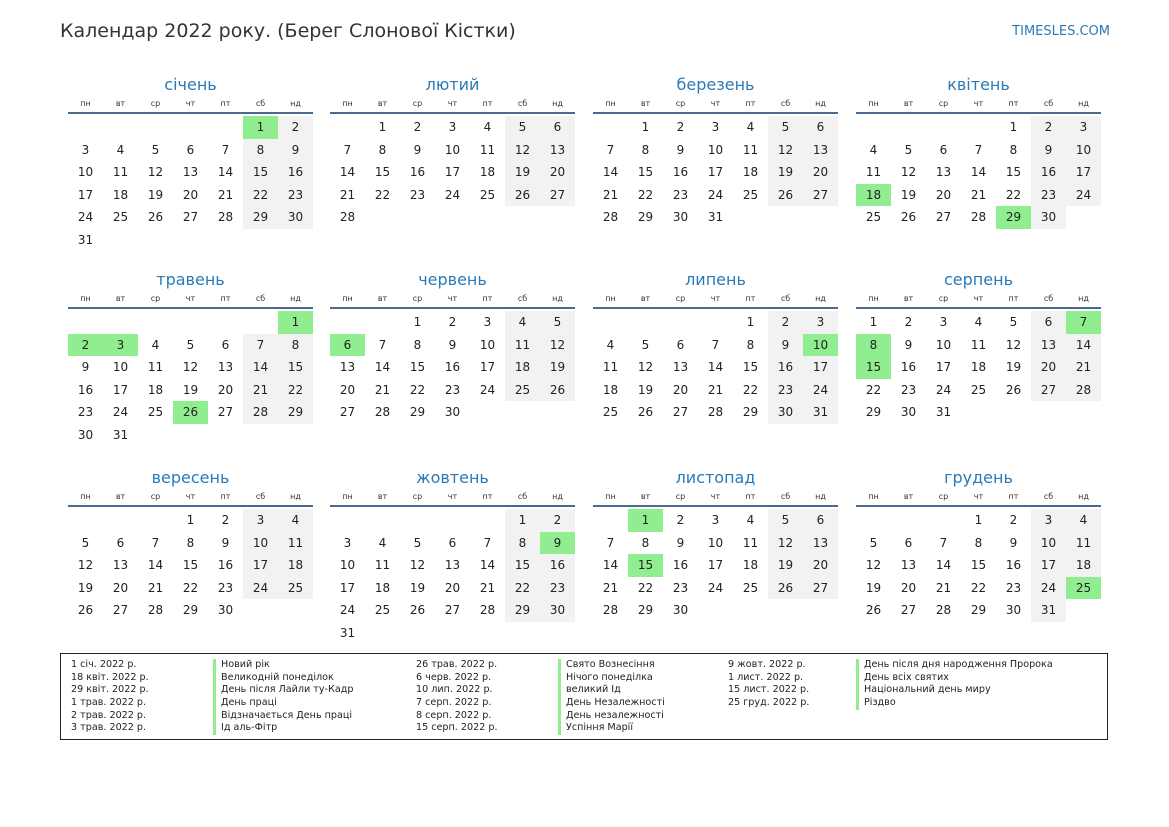 Image resolution: width=1169 pixels, height=827 pixels. What do you see at coordinates (873, 344) in the screenshot?
I see `holiday-day-cell: 8` at bounding box center [873, 344].